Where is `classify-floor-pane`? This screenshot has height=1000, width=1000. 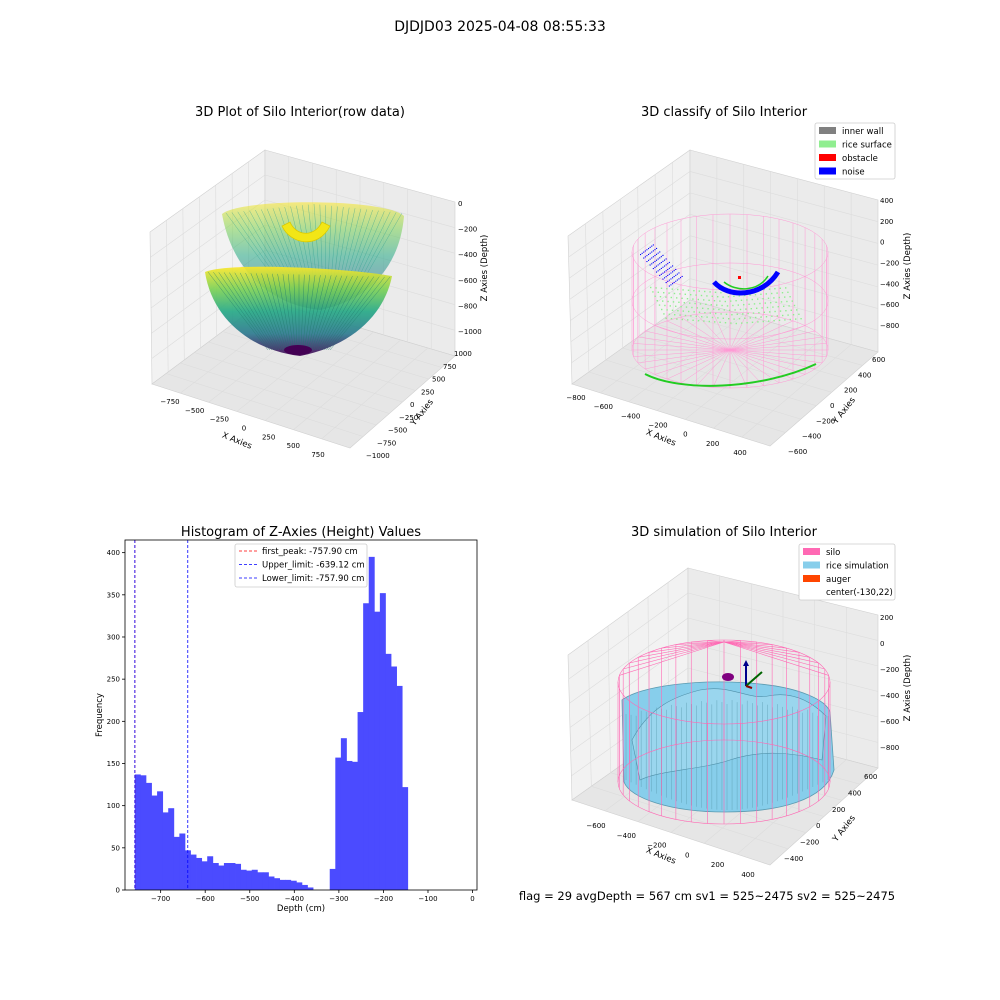 classify-floor-pane is located at coordinates (725, 373).